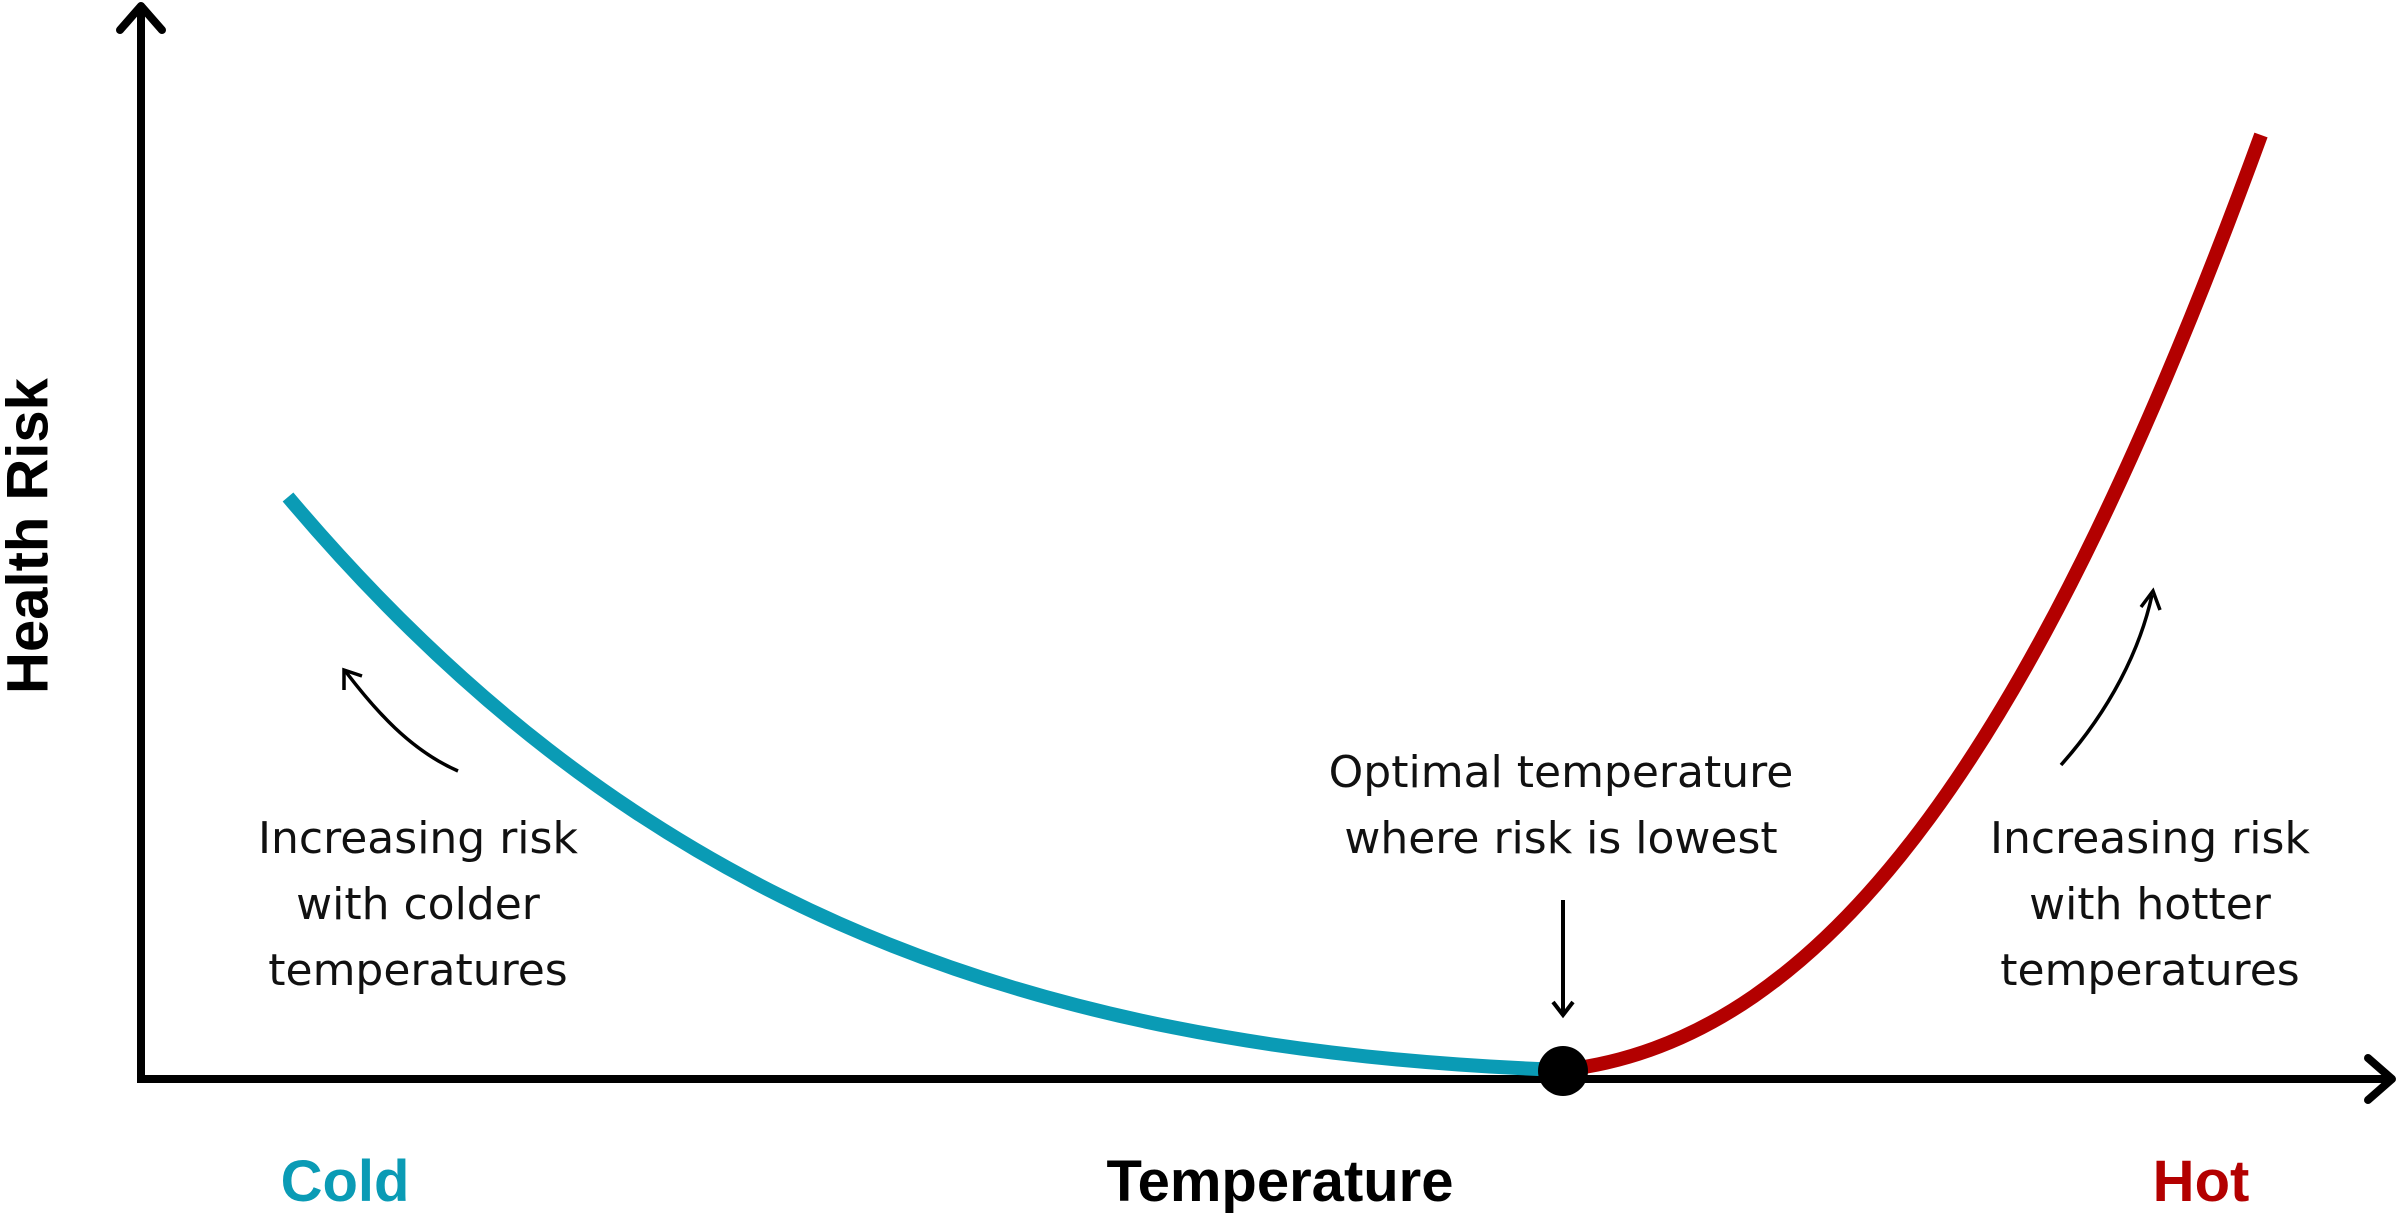  What do you see at coordinates (352, 678) in the screenshot?
I see `cold-arrowhead` at bounding box center [352, 678].